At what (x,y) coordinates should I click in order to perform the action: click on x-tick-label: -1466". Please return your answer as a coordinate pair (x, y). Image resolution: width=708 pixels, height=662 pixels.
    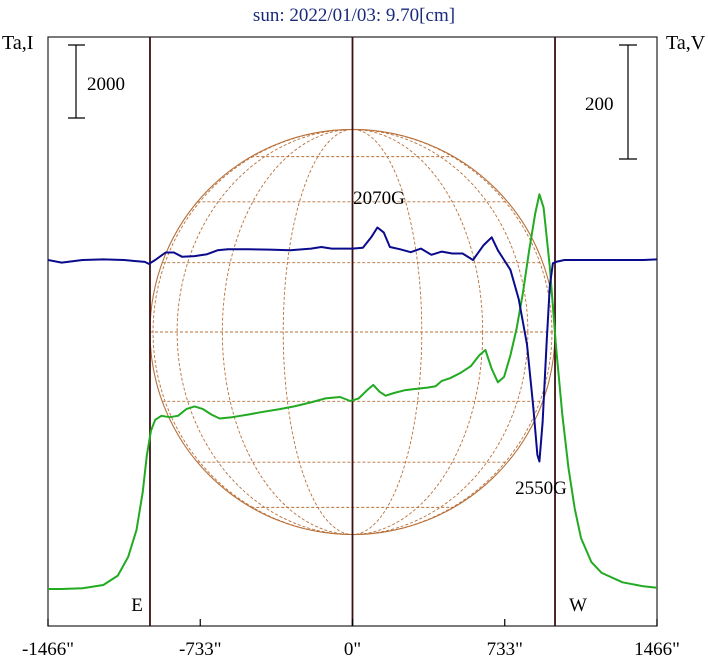
    Looking at the image, I should click on (48, 649).